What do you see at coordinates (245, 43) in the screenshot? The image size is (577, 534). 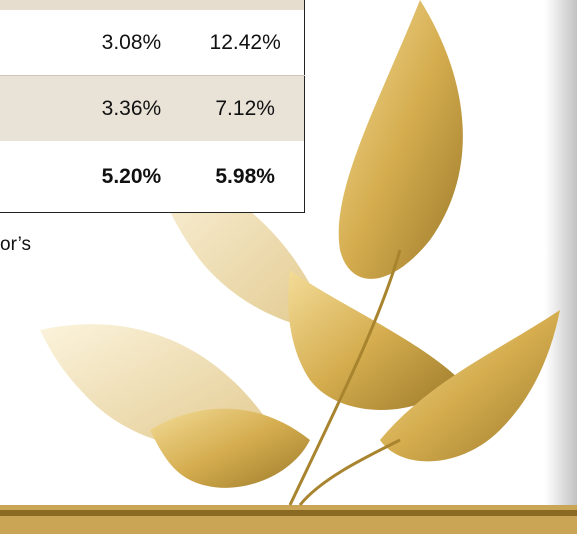 I see `cell: 12.42%` at bounding box center [245, 43].